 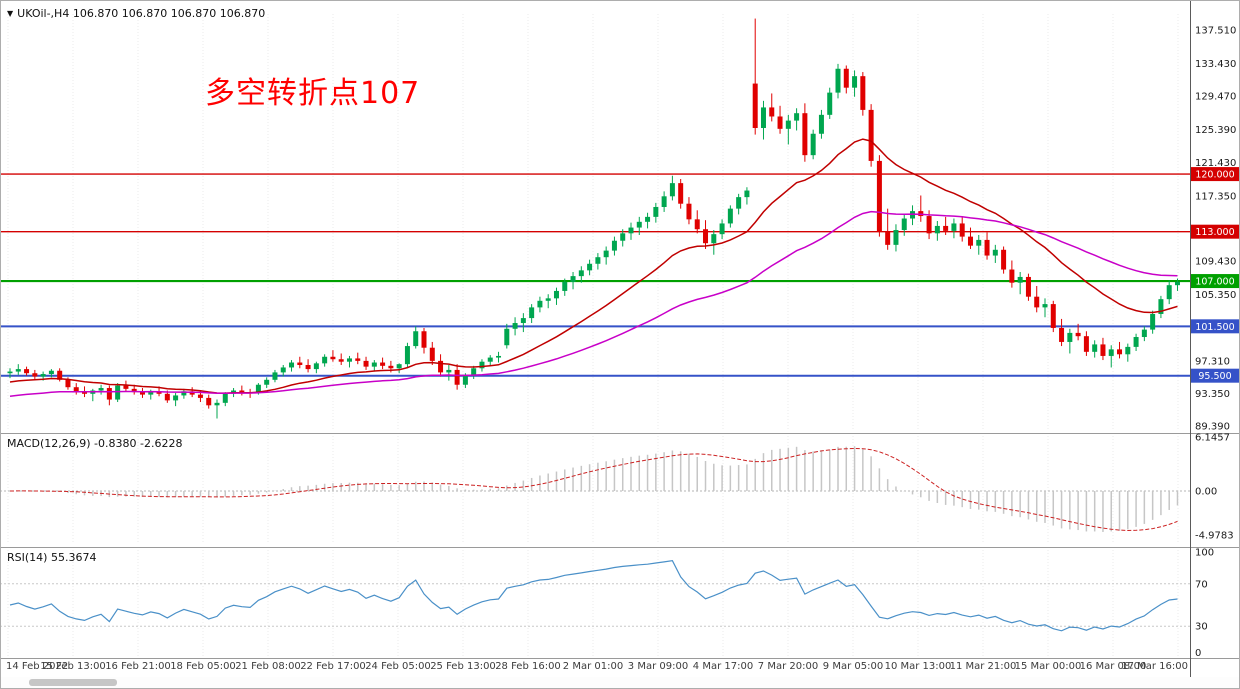 What do you see at coordinates (1212, 361) in the screenshot?
I see `price-tick-label: 97.310` at bounding box center [1212, 361].